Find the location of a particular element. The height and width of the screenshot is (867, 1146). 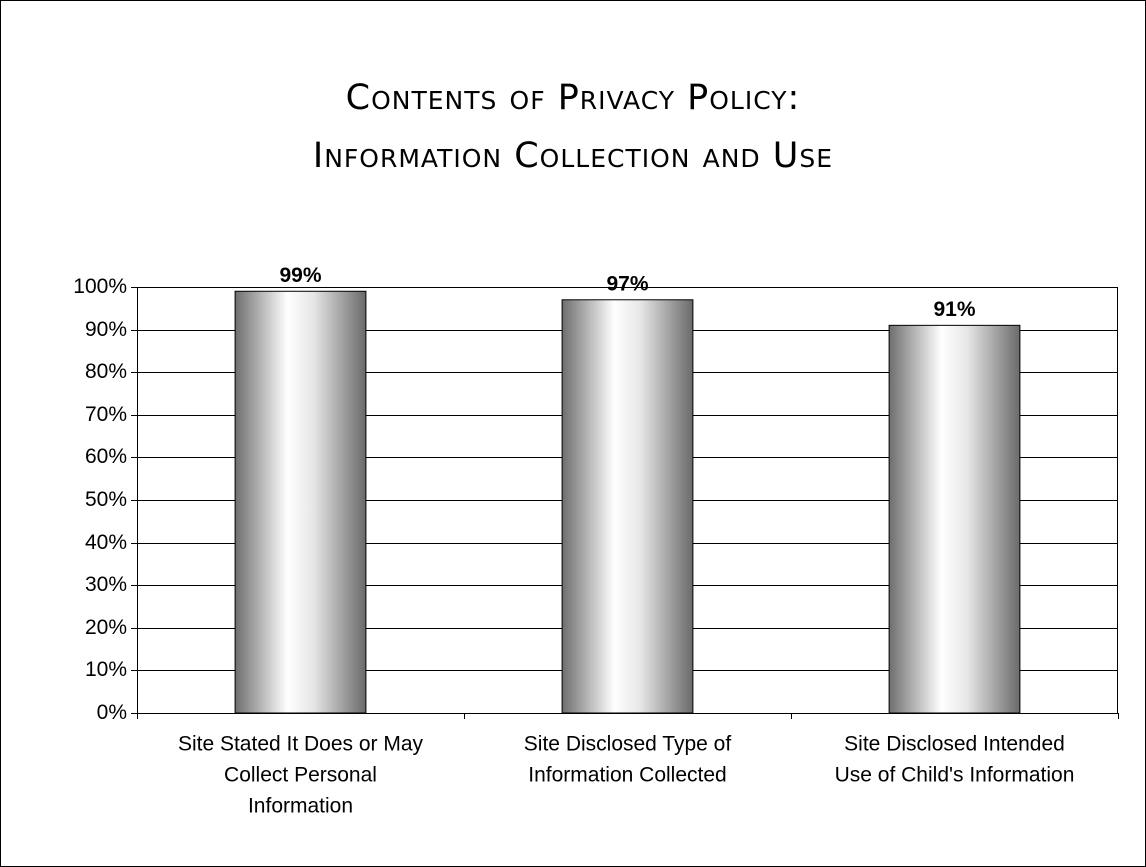

y-tick-label: 30% is located at coordinates (106, 584).